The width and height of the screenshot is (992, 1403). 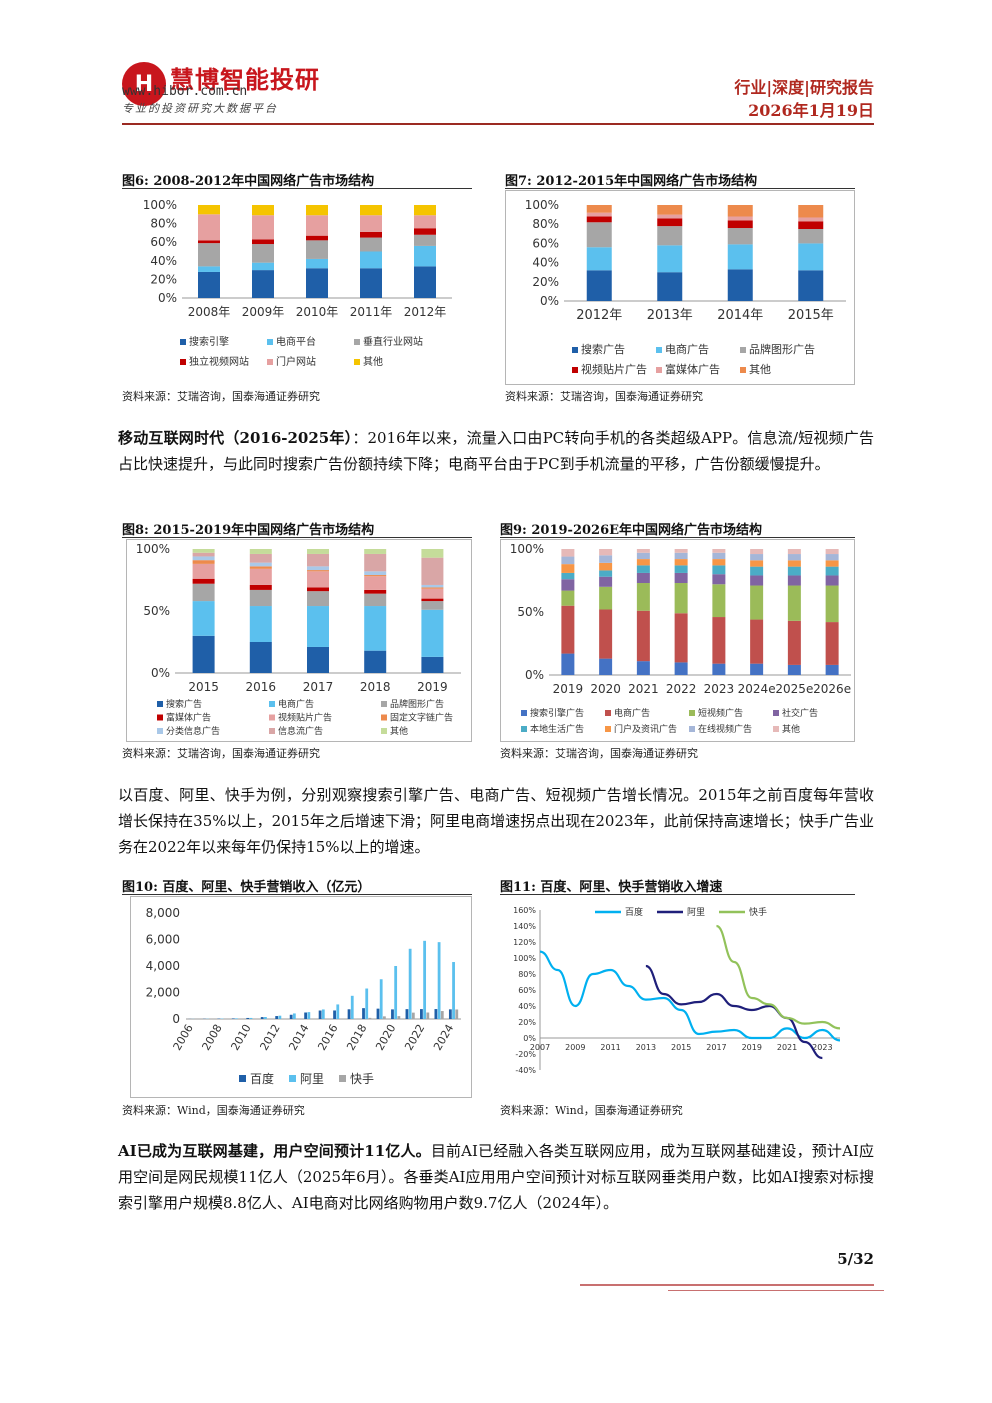 I want to click on fig11-xtick: 2017, so click(x=716, y=1047).